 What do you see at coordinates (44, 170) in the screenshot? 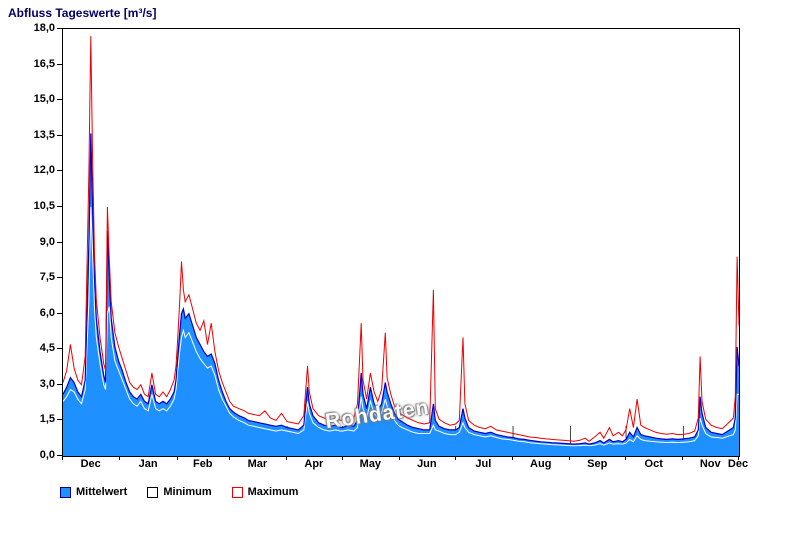
I see `y-axis-label: 12,0` at bounding box center [44, 170].